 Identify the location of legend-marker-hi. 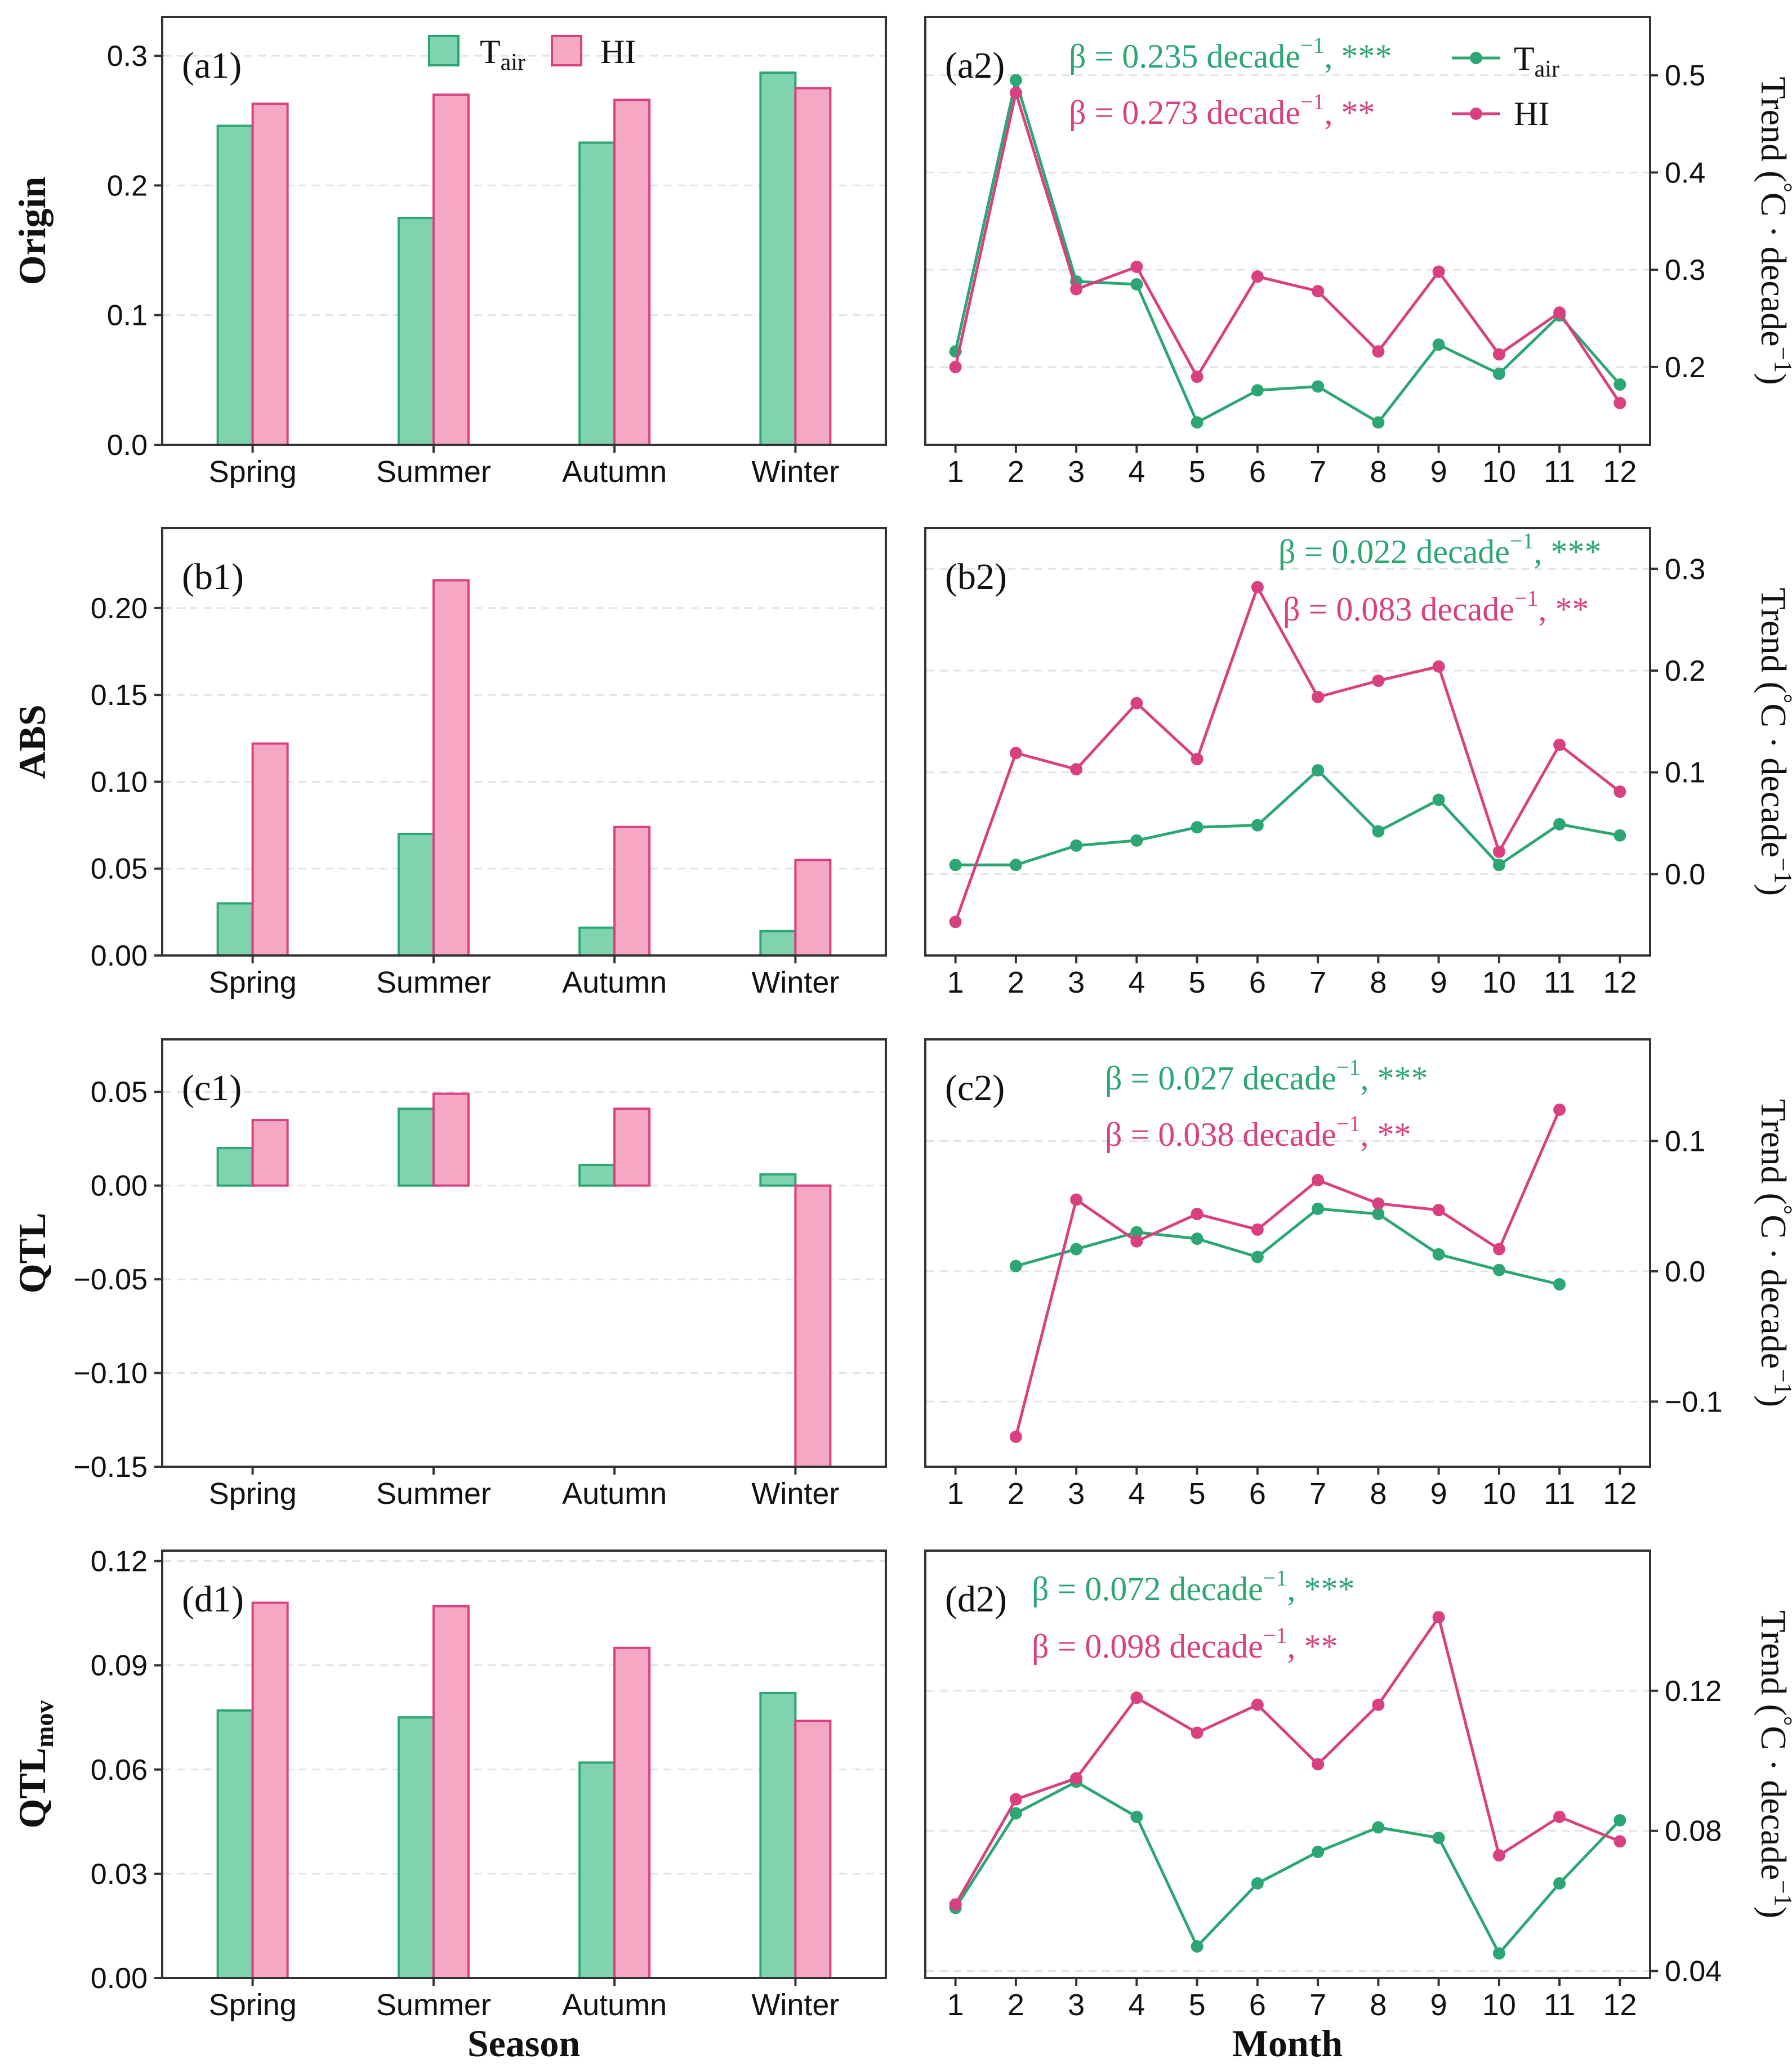
(1476, 114).